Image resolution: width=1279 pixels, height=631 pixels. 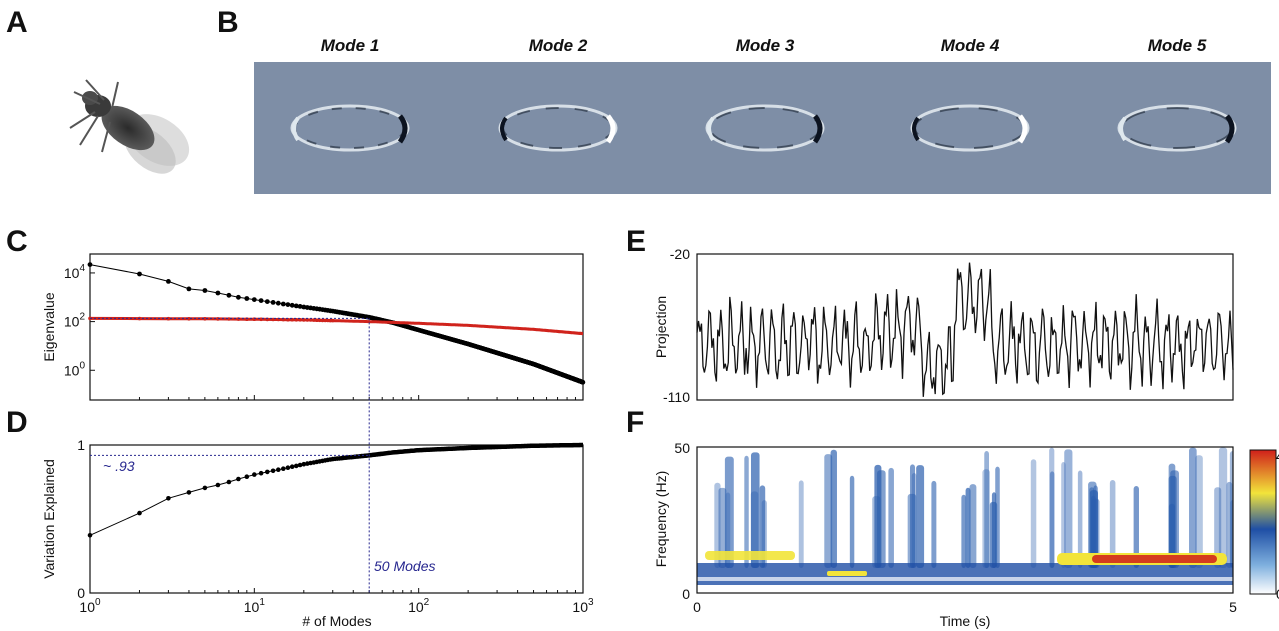 What do you see at coordinates (119, 466) in the screenshot?
I see `variance-annotation: ~ .93` at bounding box center [119, 466].